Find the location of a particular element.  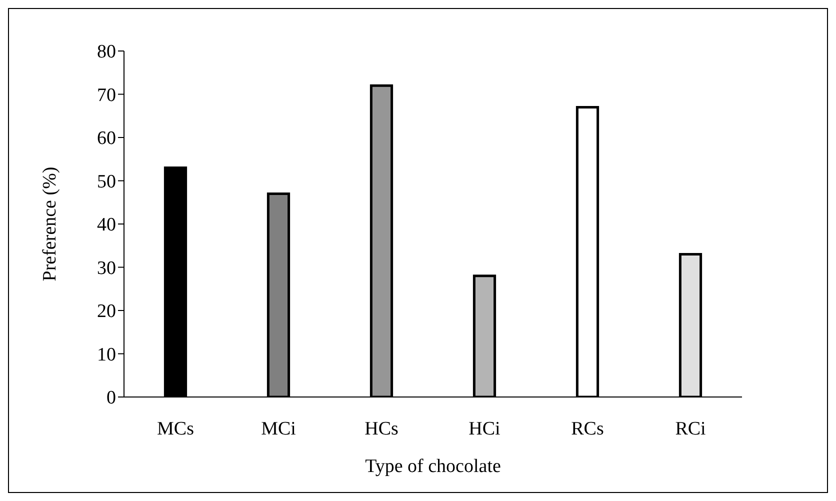

y-tick-label: 0 is located at coordinates (111, 398).